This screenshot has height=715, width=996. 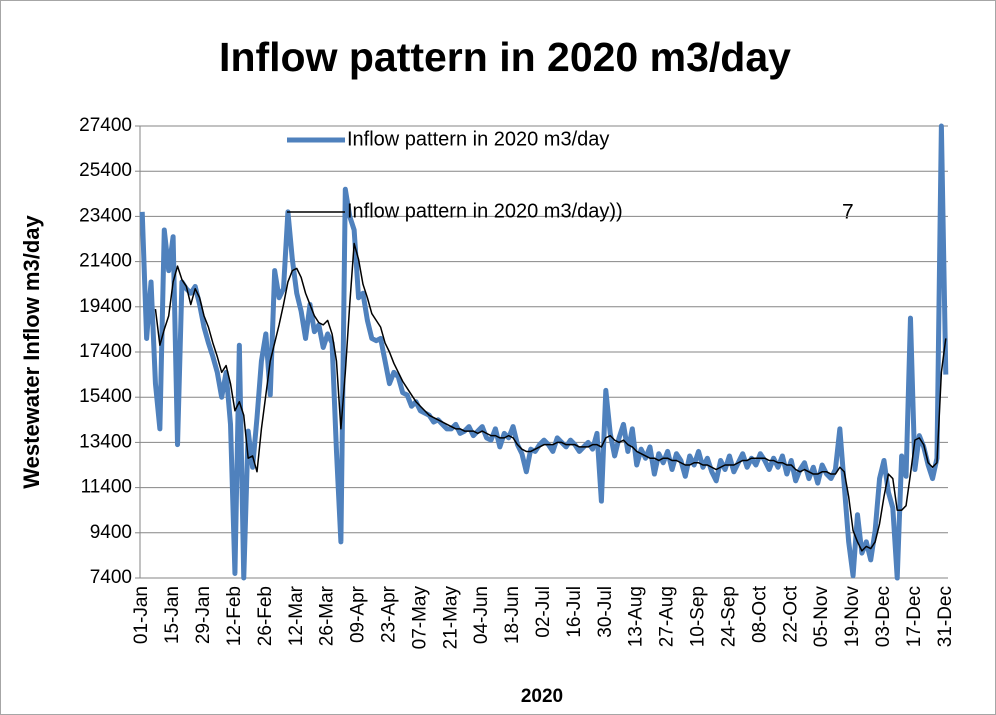 I want to click on x-tick-label: 17-Dec, so click(x=914, y=616).